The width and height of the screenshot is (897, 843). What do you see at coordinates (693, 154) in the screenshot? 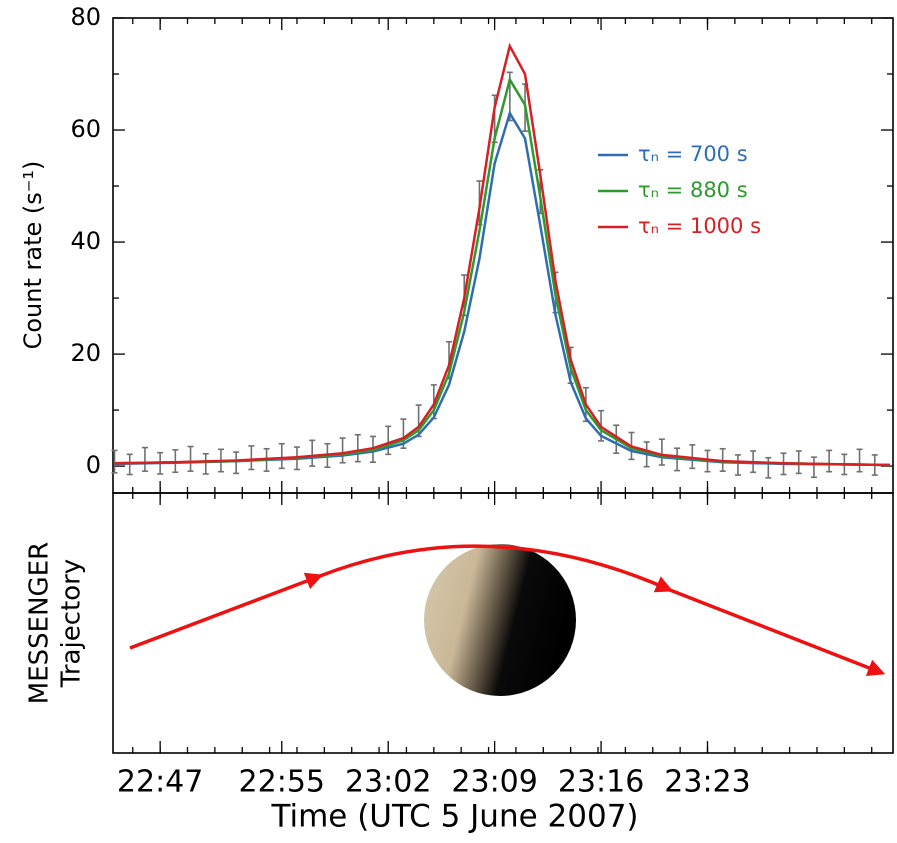
I see `legend-label: τₙ = 700 s` at bounding box center [693, 154].